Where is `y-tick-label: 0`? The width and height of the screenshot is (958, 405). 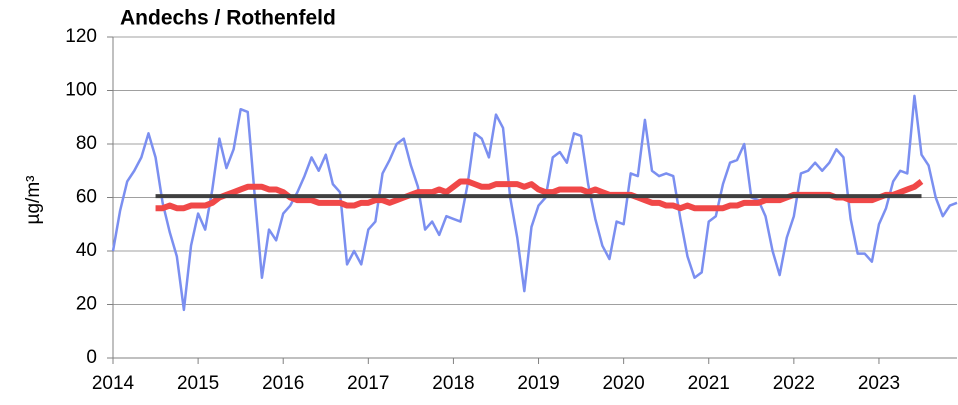
y-tick-label: 0 is located at coordinates (91, 357).